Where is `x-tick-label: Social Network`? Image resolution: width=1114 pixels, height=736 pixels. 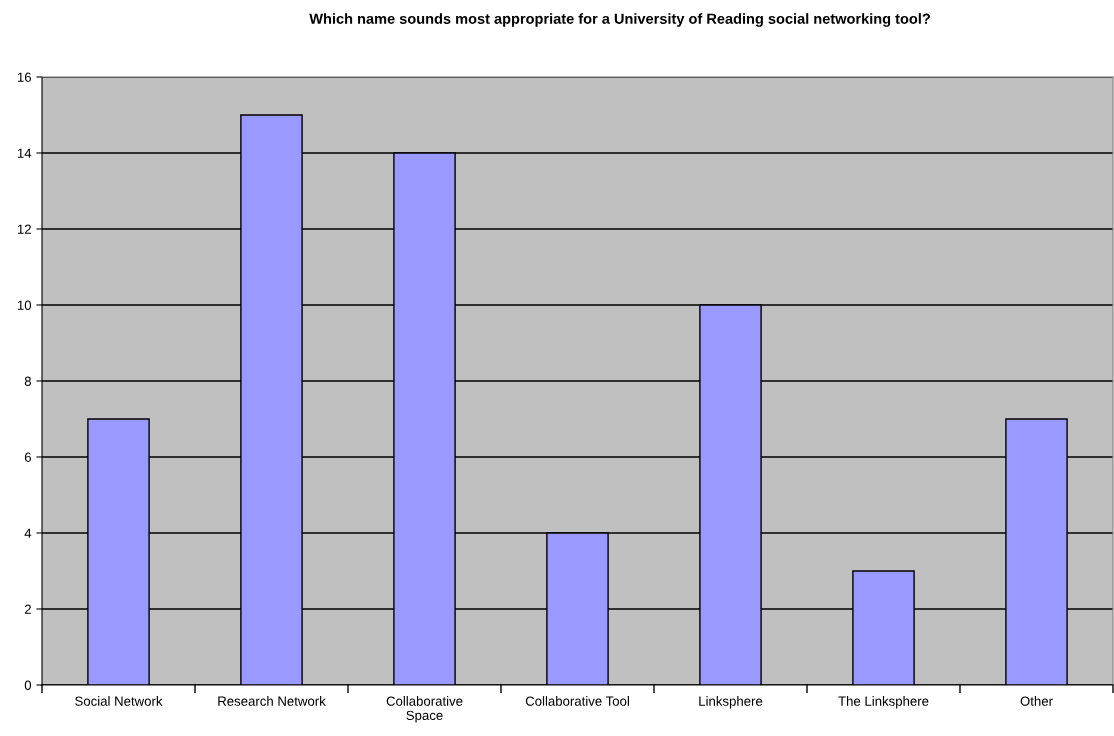 x-tick-label: Social Network is located at coordinates (119, 701).